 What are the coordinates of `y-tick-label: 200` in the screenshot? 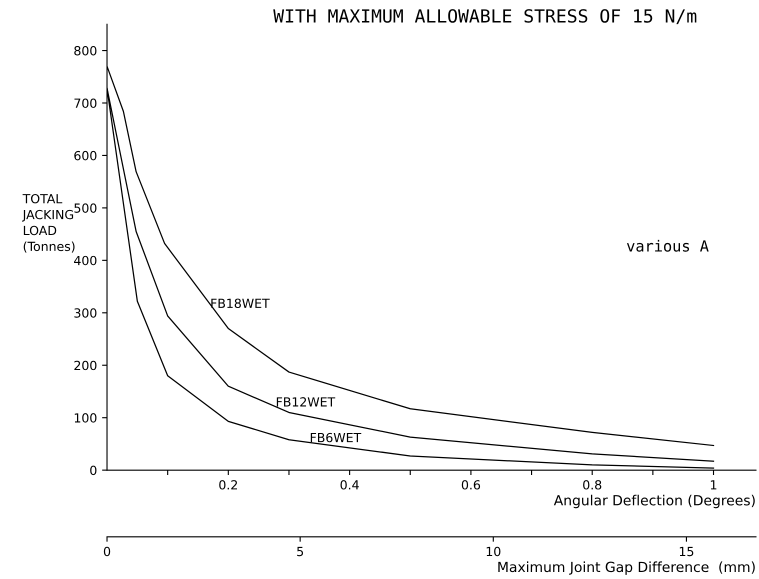 It's located at (85, 365).